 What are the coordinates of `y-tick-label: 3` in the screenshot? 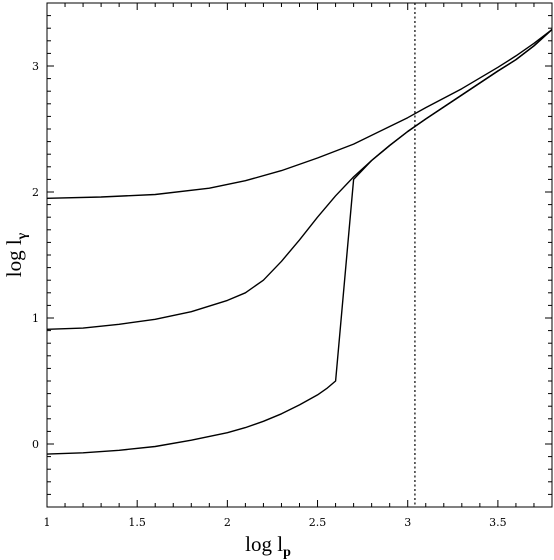 It's located at (35, 66).